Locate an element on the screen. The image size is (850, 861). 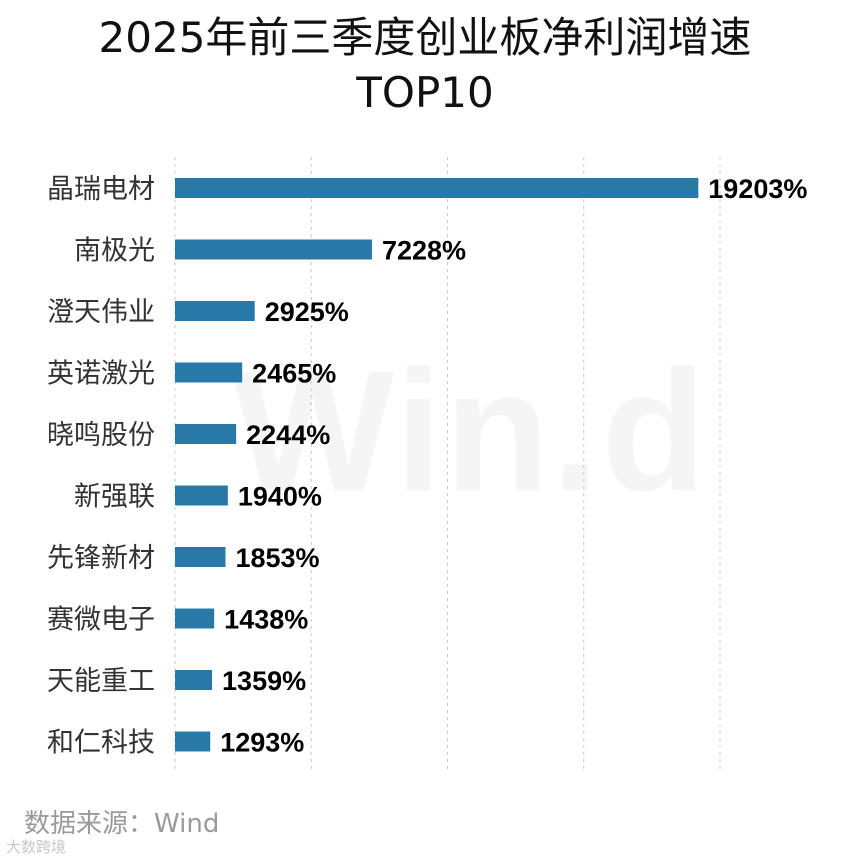
category-label: 赛微电子 is located at coordinates (101, 620).